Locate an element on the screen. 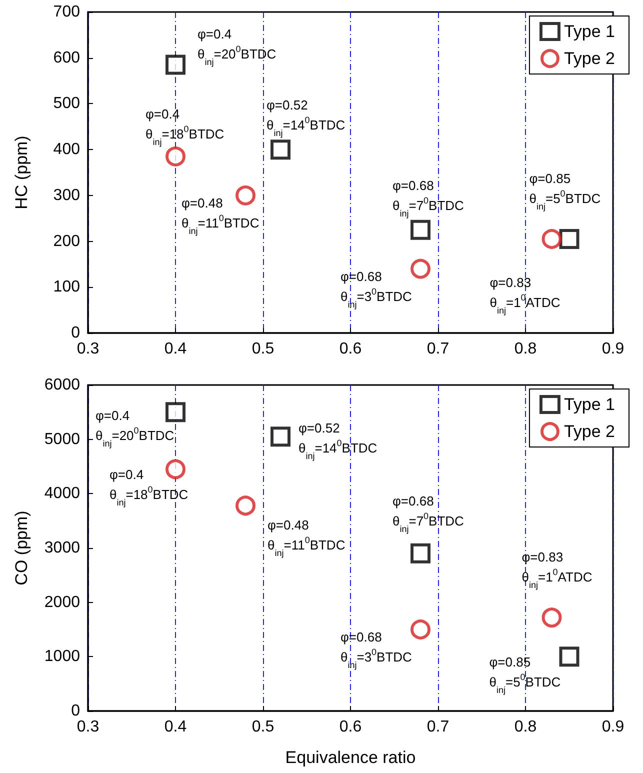 The image size is (643, 773). y-tick-label: 5000 is located at coordinates (62, 439).